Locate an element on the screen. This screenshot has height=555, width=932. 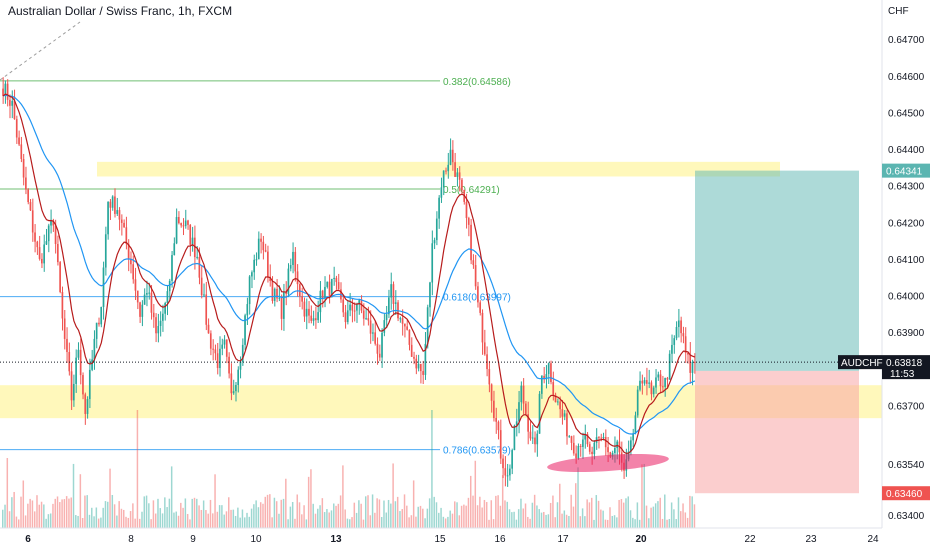
target-price-label-bg is located at coordinates (906, 170).